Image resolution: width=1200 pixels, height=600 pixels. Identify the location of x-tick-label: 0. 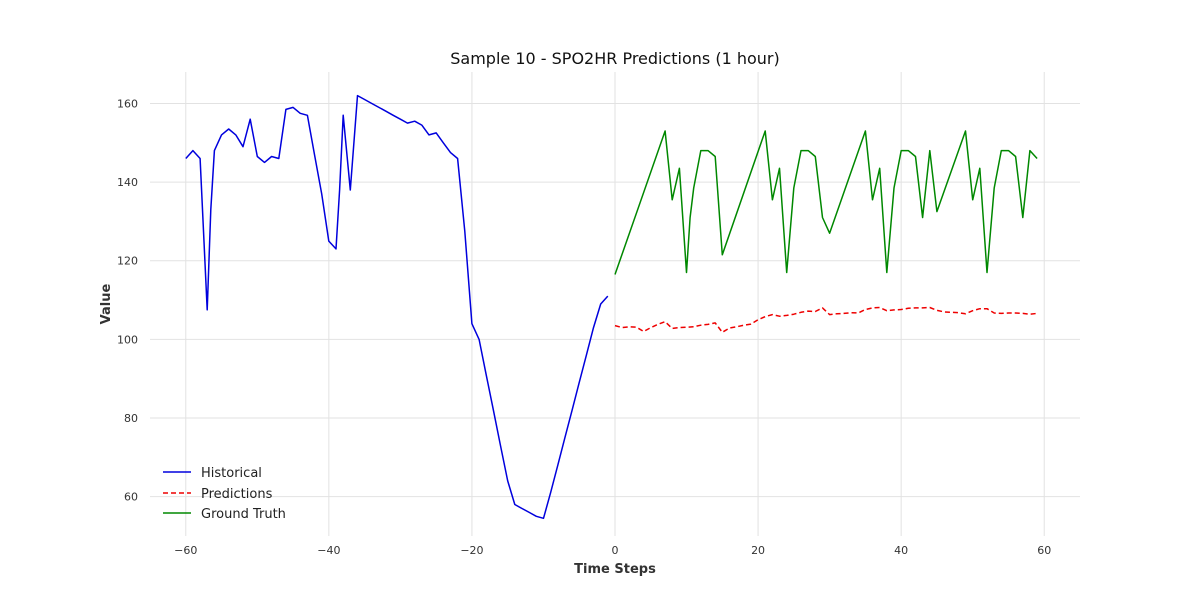
(615, 550).